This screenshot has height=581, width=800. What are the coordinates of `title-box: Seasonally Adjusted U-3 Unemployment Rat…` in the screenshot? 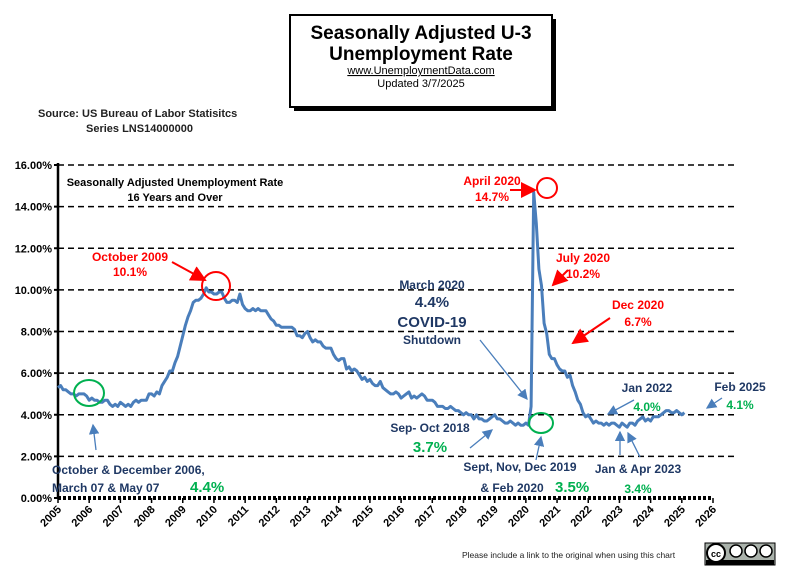 It's located at (422, 62).